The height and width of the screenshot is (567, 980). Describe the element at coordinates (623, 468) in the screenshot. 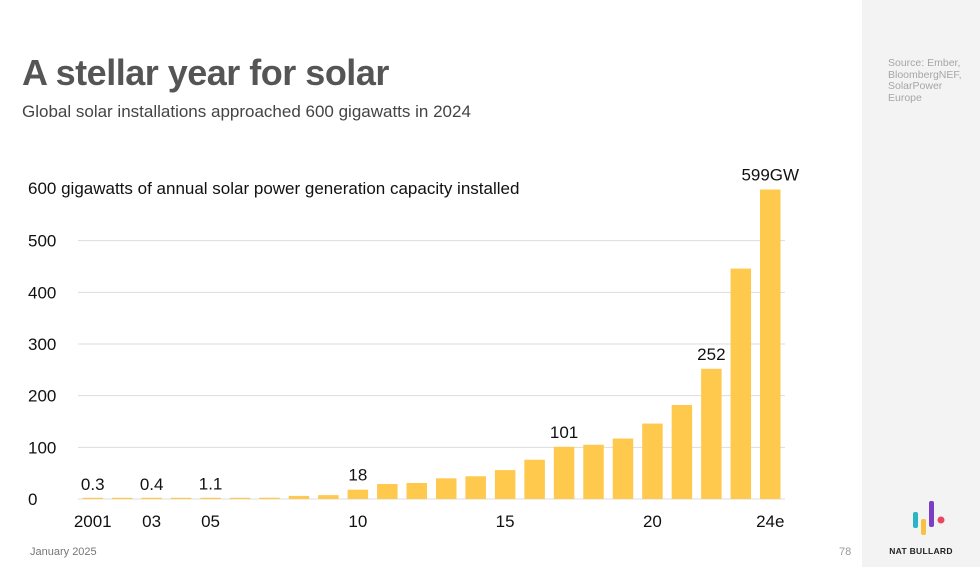

I see `bar-2019` at that location.